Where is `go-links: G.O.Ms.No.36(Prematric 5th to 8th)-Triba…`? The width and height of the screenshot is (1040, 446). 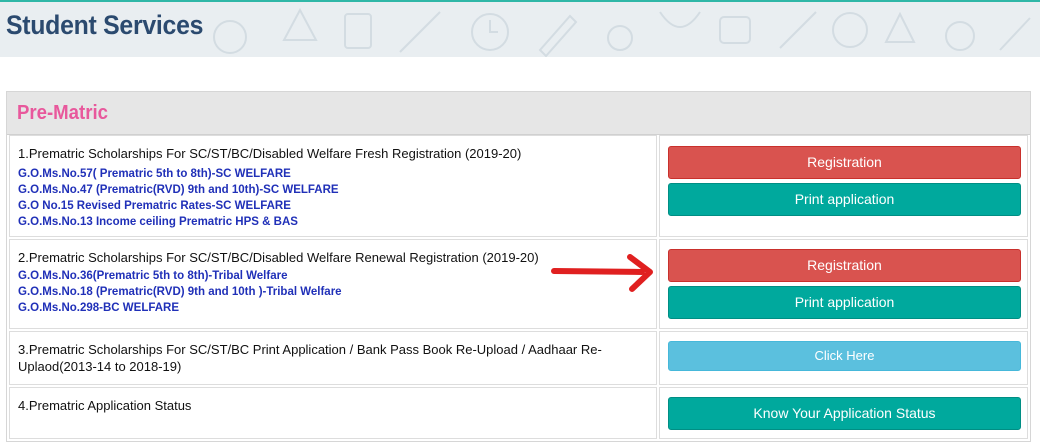 go-links: G.O.Ms.No.36(Prematric 5th to 8th)-Triba… is located at coordinates (180, 292).